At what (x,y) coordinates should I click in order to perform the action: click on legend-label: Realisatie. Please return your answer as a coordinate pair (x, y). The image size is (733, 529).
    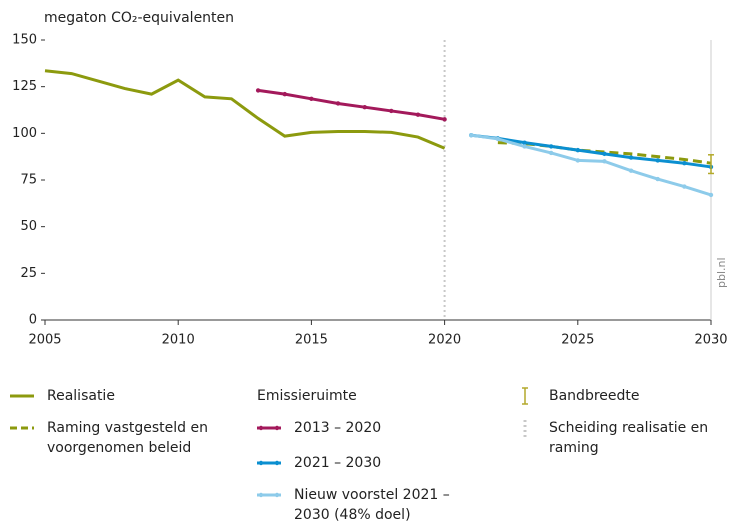
    Looking at the image, I should click on (81, 396).